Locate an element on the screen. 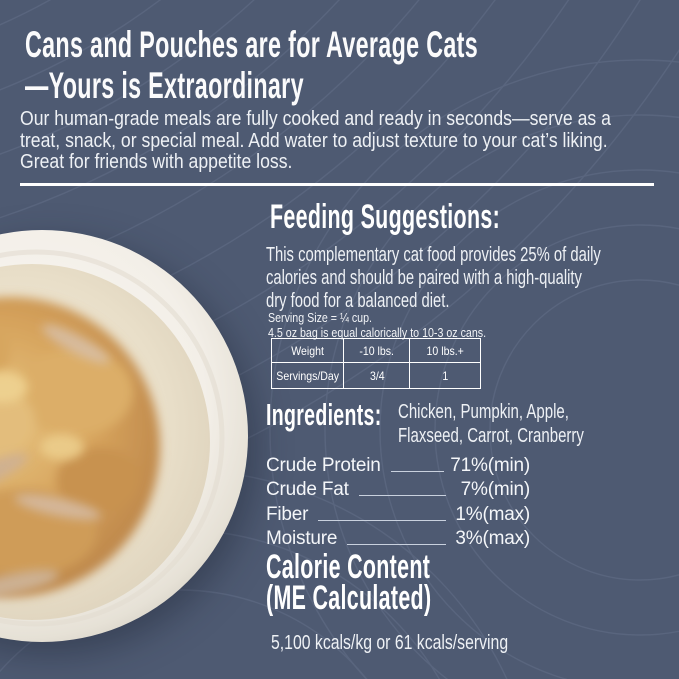 The width and height of the screenshot is (679, 679). calorie-content-heading: Calorie Content (ME Calculated) is located at coordinates (397, 582).